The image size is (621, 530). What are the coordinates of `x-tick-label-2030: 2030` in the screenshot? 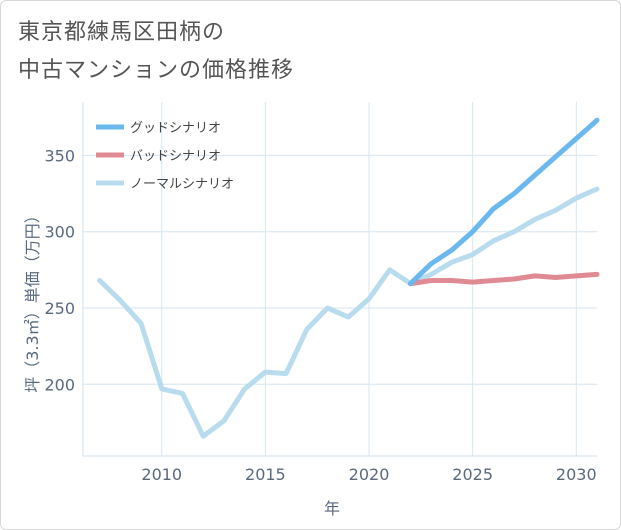 It's located at (576, 474).